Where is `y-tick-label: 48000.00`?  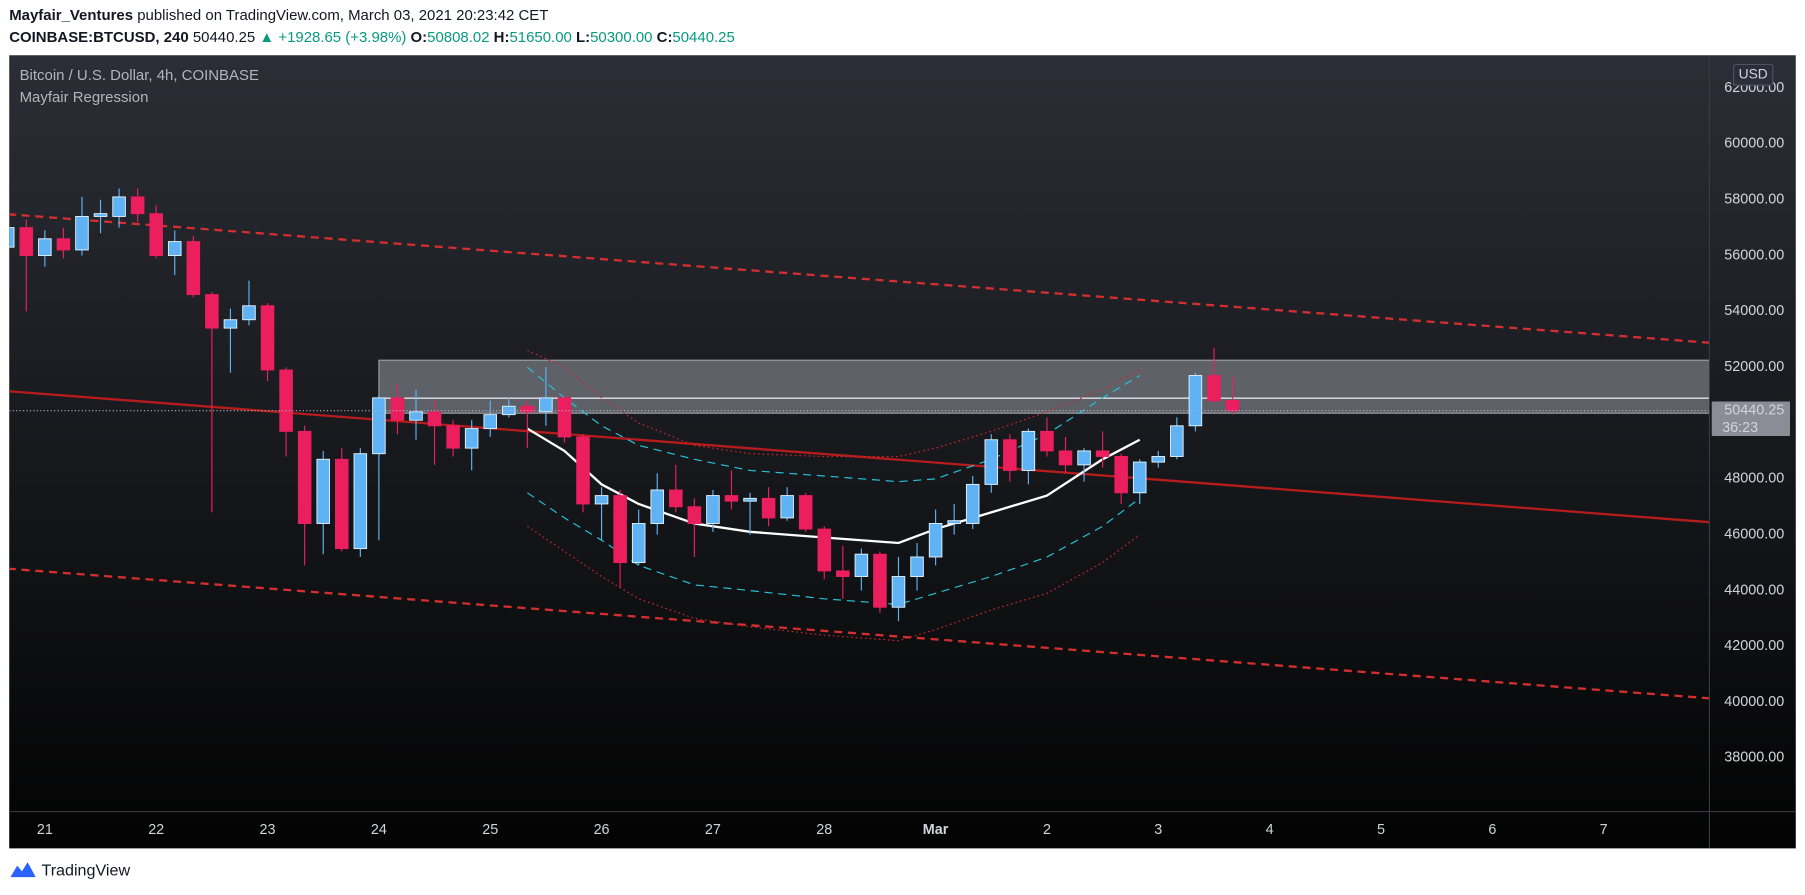
y-tick-label: 48000.00 is located at coordinates (1754, 479).